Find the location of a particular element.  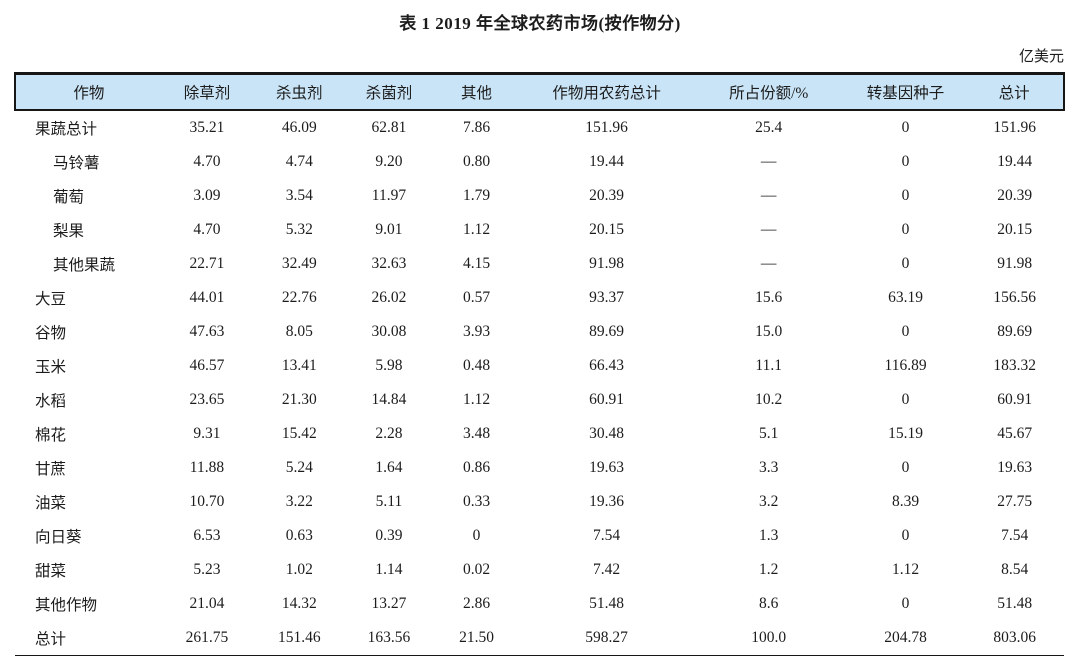

column-header-1: 除草剂 is located at coordinates (207, 92).